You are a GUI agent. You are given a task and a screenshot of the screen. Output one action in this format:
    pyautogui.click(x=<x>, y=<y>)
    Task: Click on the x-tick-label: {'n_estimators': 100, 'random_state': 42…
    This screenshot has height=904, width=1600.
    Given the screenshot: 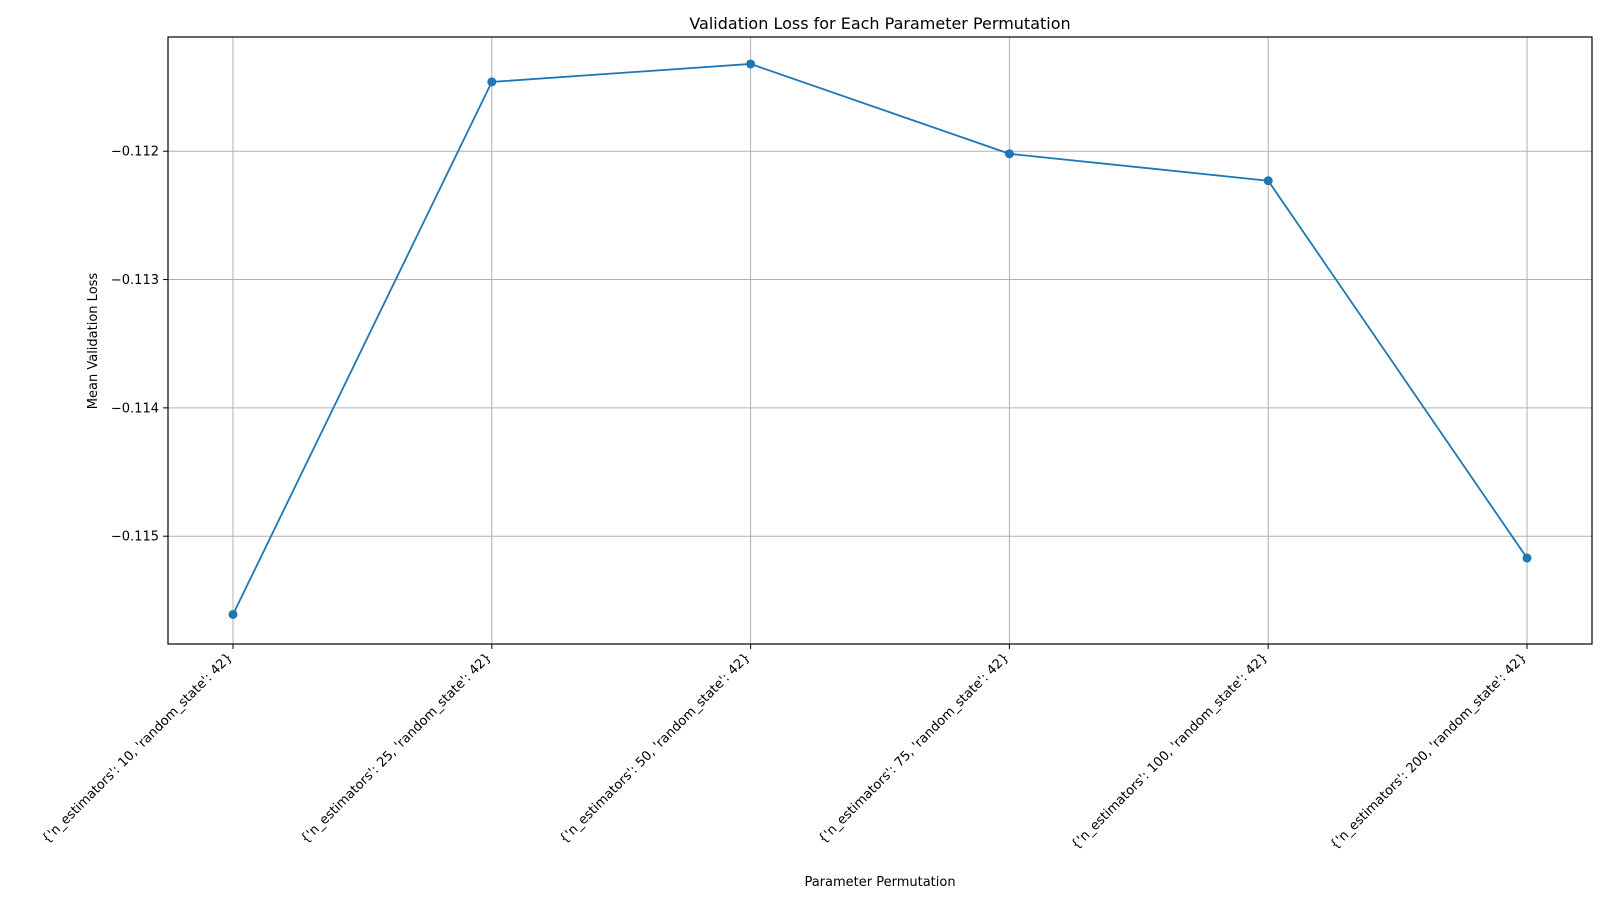 What is the action you would take?
    pyautogui.click(x=1170, y=751)
    